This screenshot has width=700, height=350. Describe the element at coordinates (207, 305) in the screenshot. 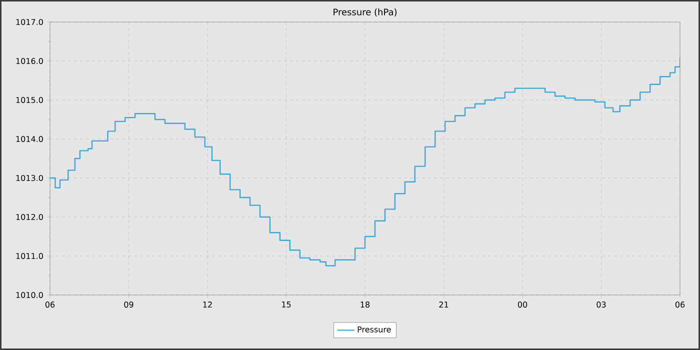

I see `x-tick-label: 12` at that location.